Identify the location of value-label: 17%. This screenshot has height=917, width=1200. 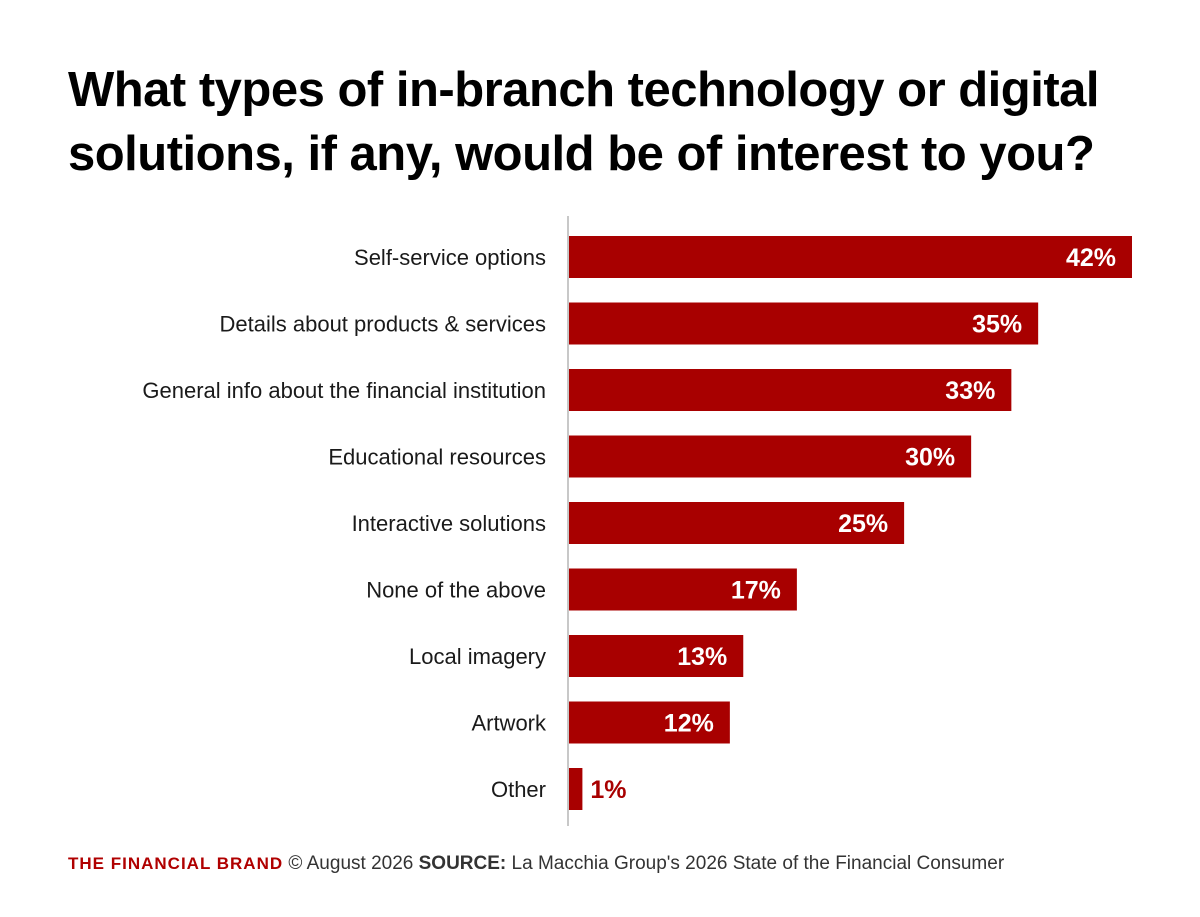
(756, 591).